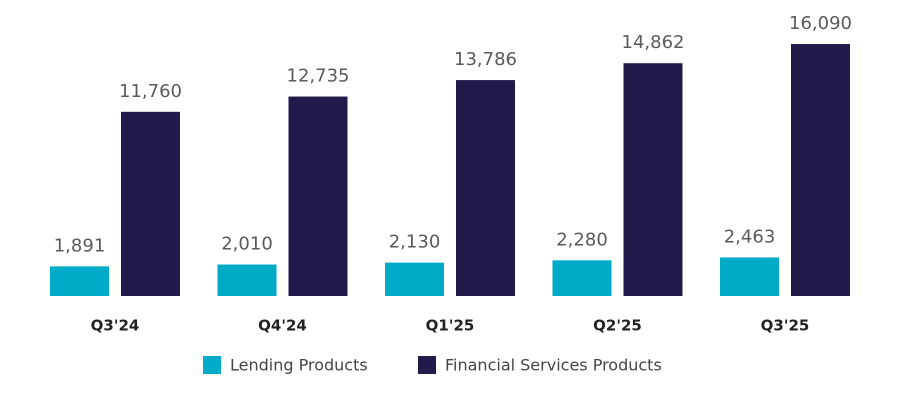 Image resolution: width=900 pixels, height=400 pixels. I want to click on value-label: 2,463, so click(750, 236).